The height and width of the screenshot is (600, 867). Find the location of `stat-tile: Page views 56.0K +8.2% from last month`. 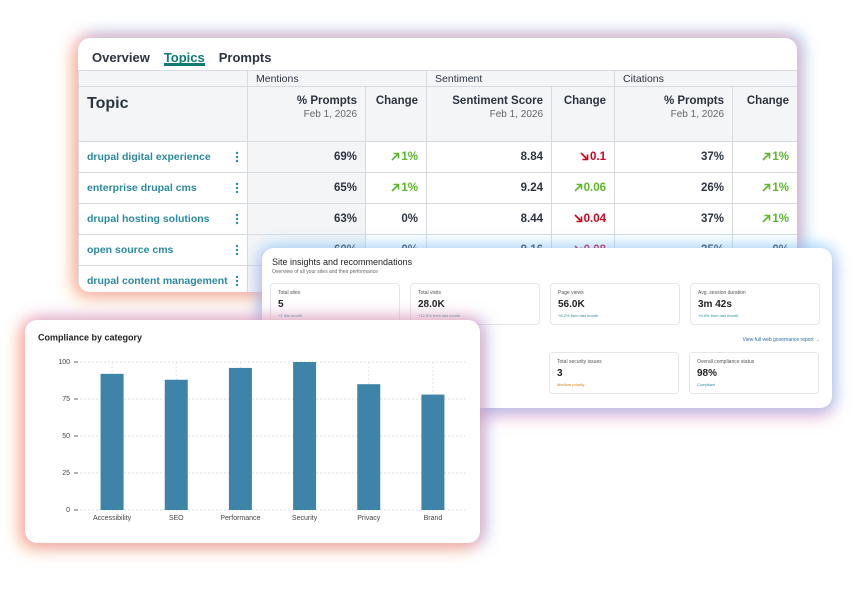

stat-tile: Page views 56.0K +8.2% from last month is located at coordinates (615, 304).